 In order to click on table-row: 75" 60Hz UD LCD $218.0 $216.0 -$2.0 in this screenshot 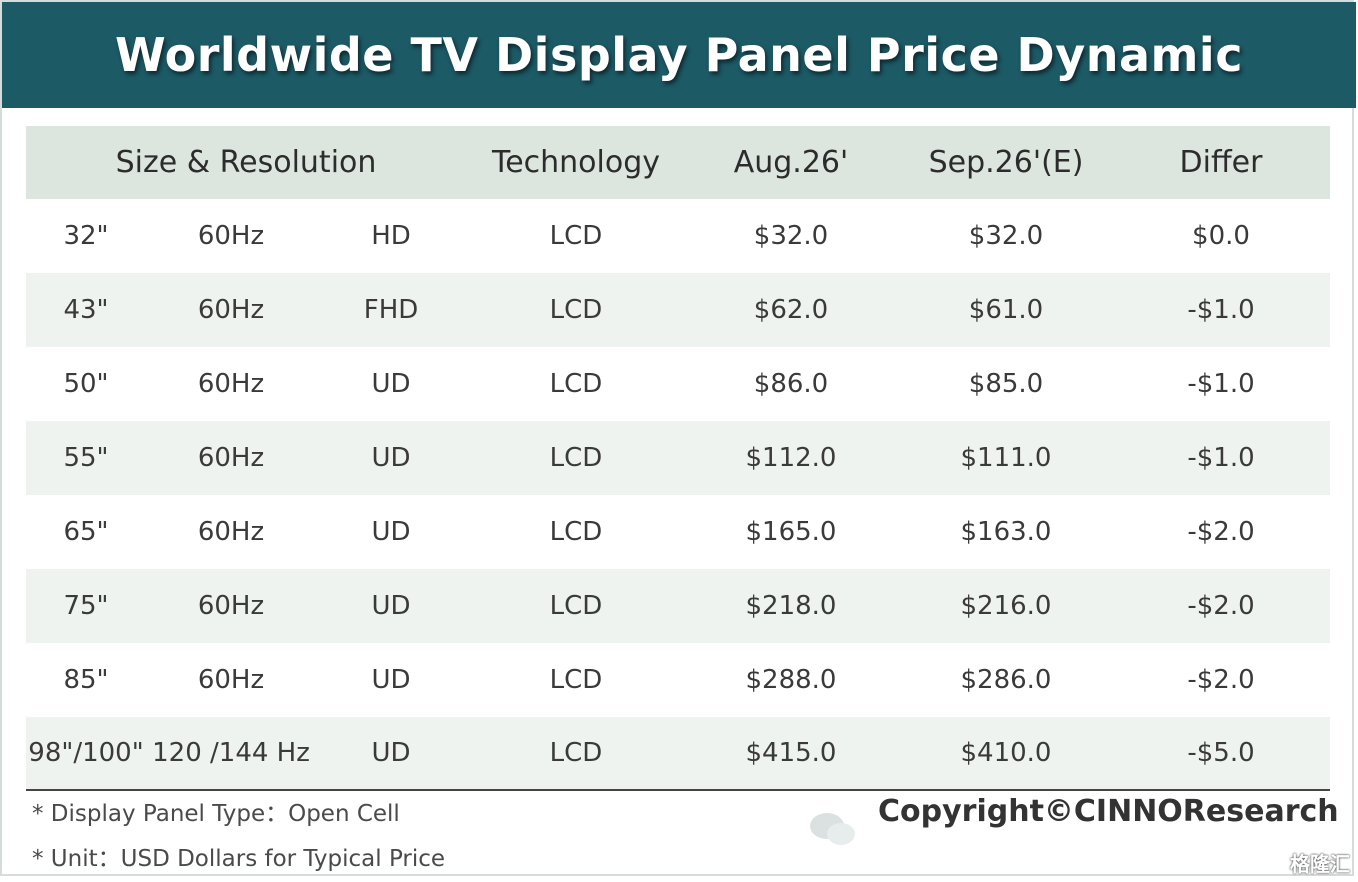, I will do `click(678, 606)`.